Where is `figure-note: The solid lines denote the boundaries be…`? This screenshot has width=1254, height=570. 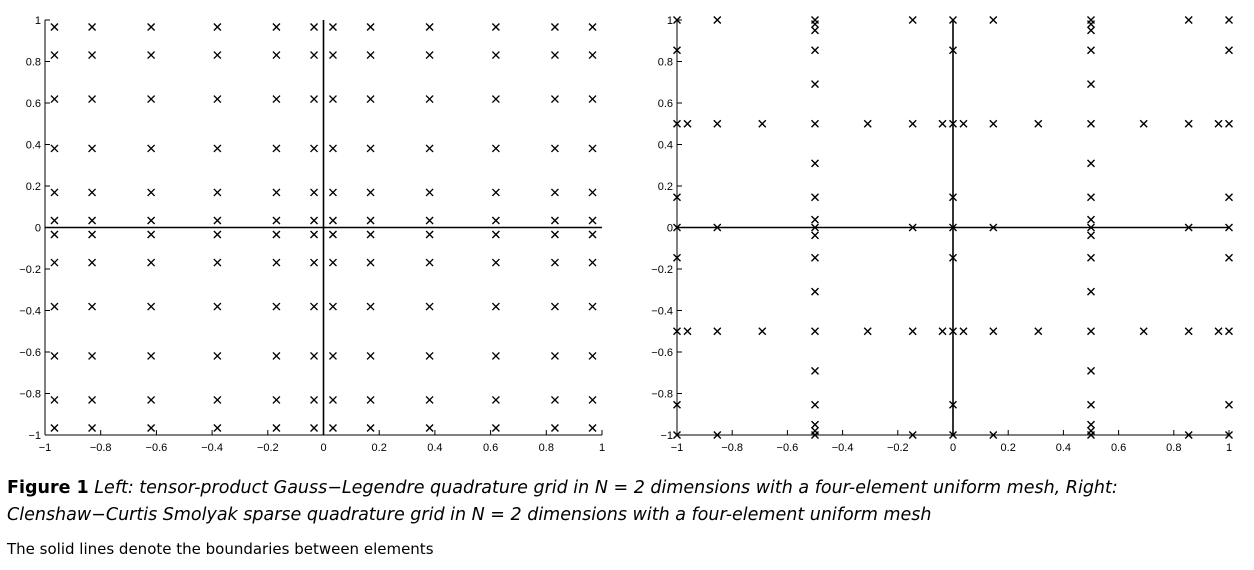
figure-note: The solid lines denote the boundaries be… is located at coordinates (220, 549).